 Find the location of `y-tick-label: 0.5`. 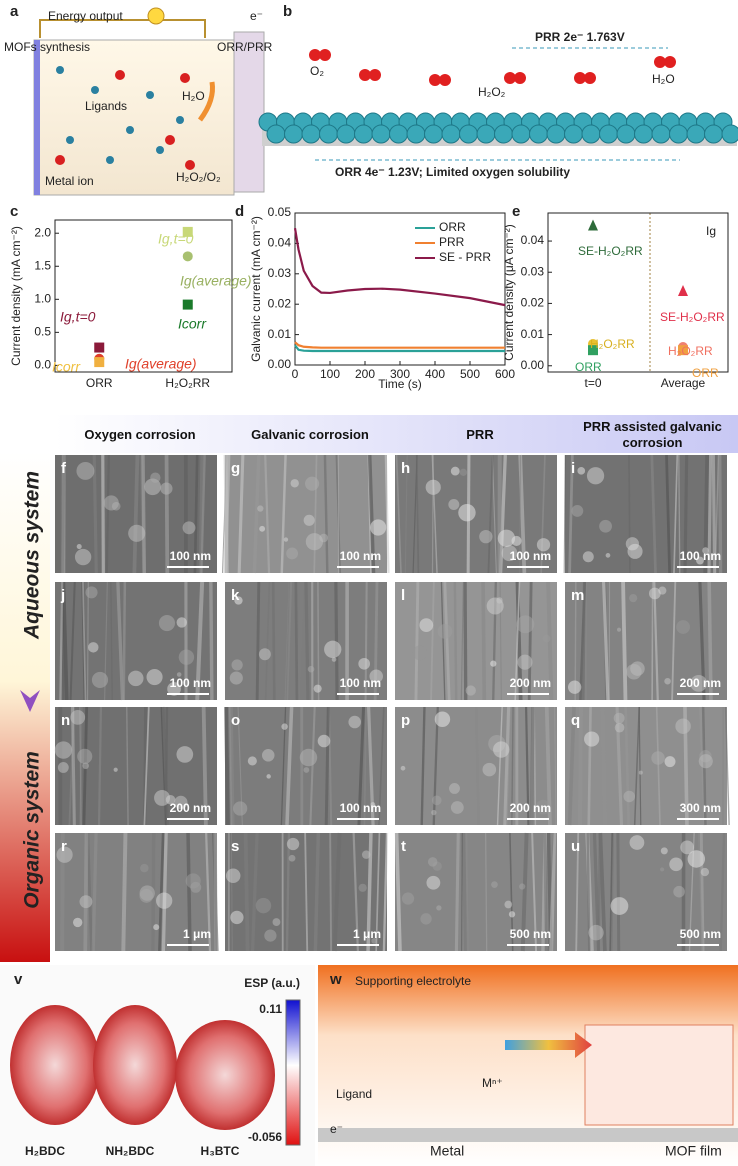

y-tick-label: 0.5 is located at coordinates (42, 332).